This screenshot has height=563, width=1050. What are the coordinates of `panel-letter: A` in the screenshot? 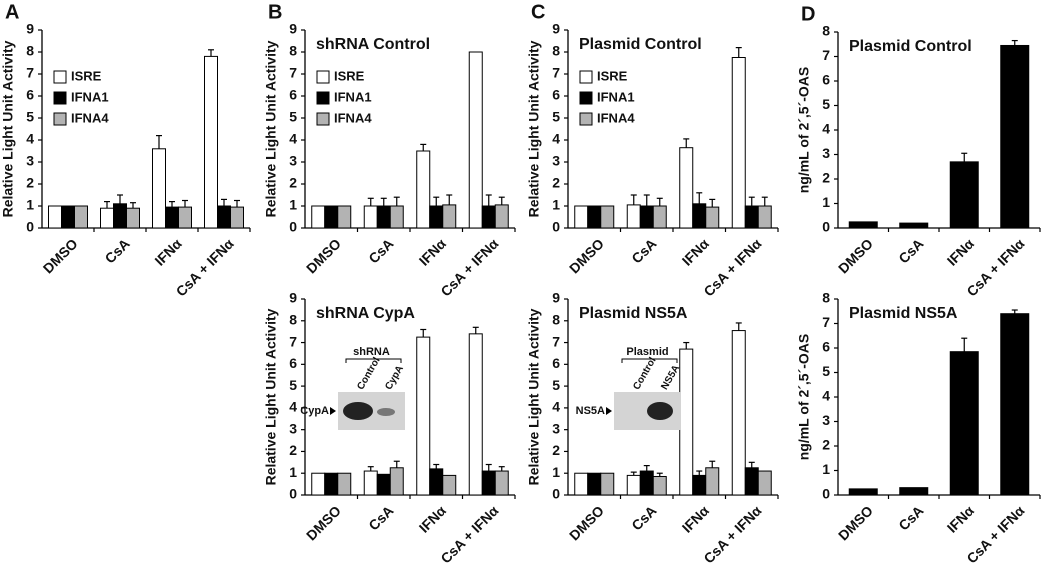 It's located at (12, 12).